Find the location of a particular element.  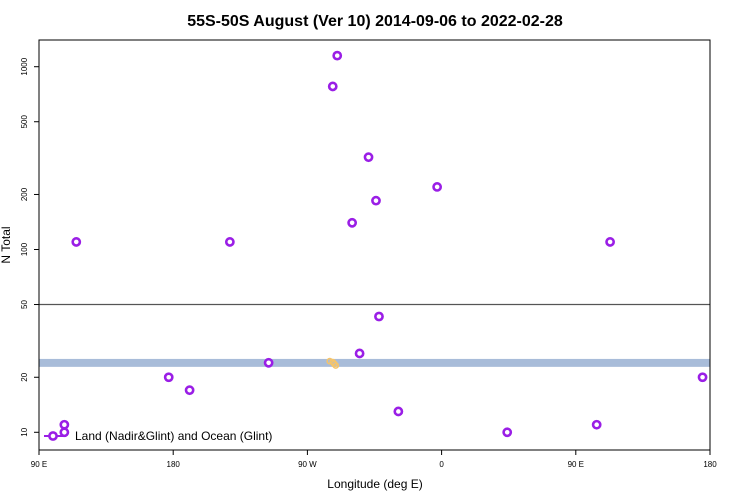

y-tick-label: 20 is located at coordinates (24, 376).